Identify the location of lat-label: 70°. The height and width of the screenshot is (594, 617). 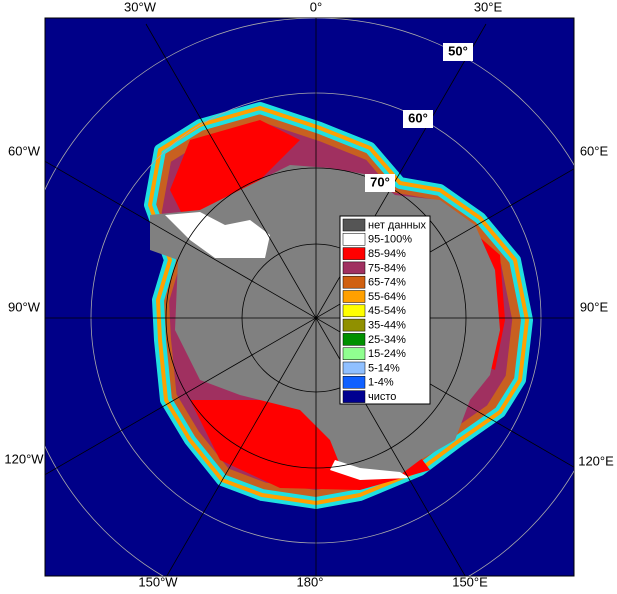
(380, 181).